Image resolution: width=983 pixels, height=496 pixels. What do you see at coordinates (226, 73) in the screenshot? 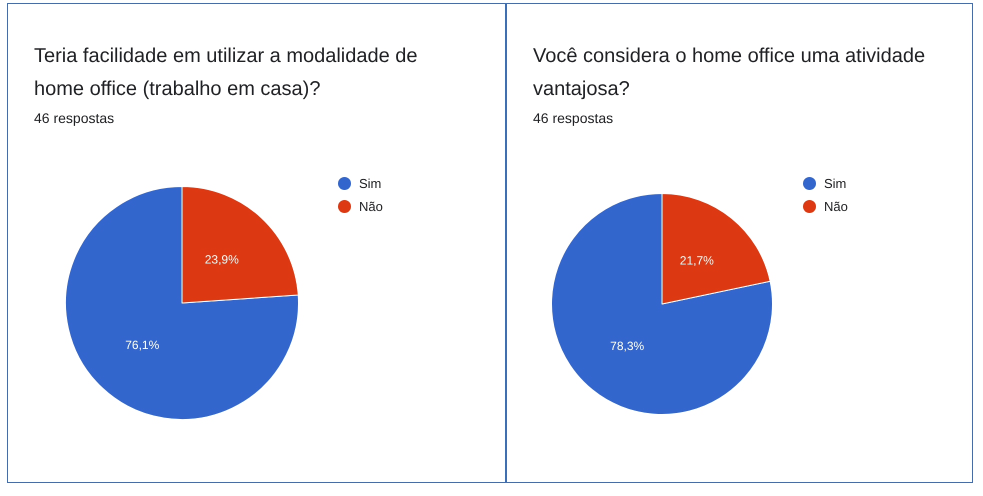
I see `chart-title: Teria facilidade em utilizar a modalidade de home office (trabalho em casa)?` at bounding box center [226, 73].